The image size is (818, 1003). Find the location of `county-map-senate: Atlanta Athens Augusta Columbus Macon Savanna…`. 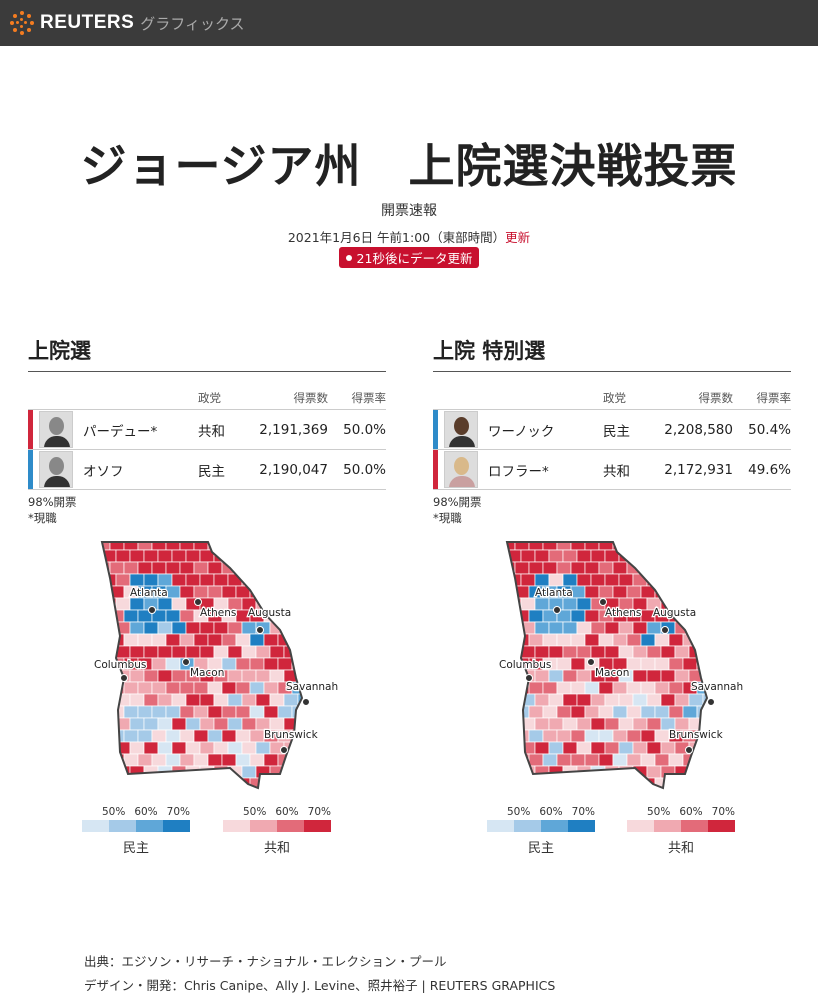

county-map-senate: Atlanta Athens Augusta Columbus Macon Savanna… is located at coordinates (220, 668).